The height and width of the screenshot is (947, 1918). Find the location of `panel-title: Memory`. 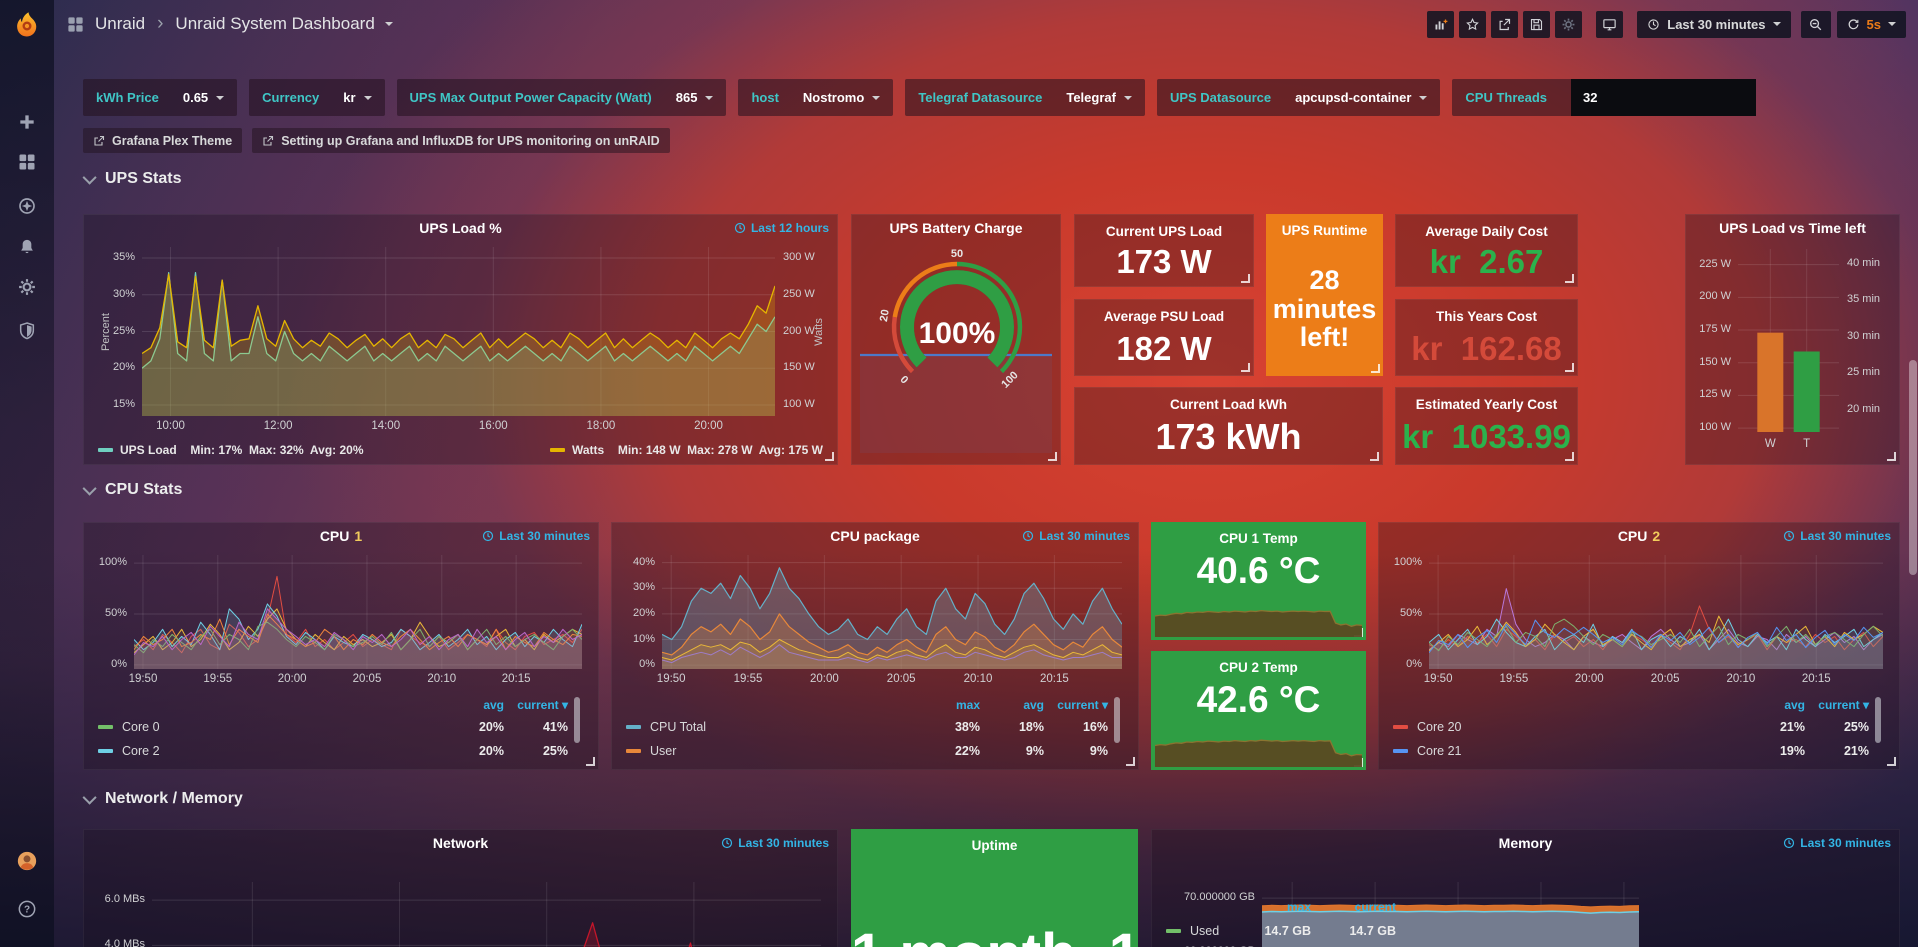

panel-title: Memory is located at coordinates (1525, 843).